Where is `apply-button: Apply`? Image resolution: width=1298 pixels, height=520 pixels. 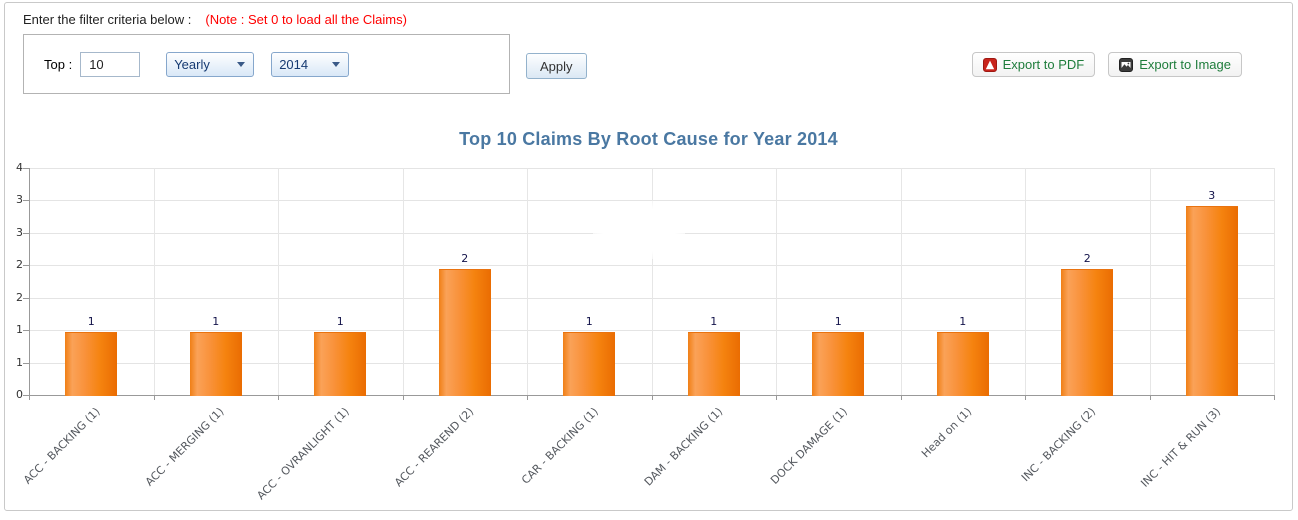
apply-button: Apply is located at coordinates (556, 66).